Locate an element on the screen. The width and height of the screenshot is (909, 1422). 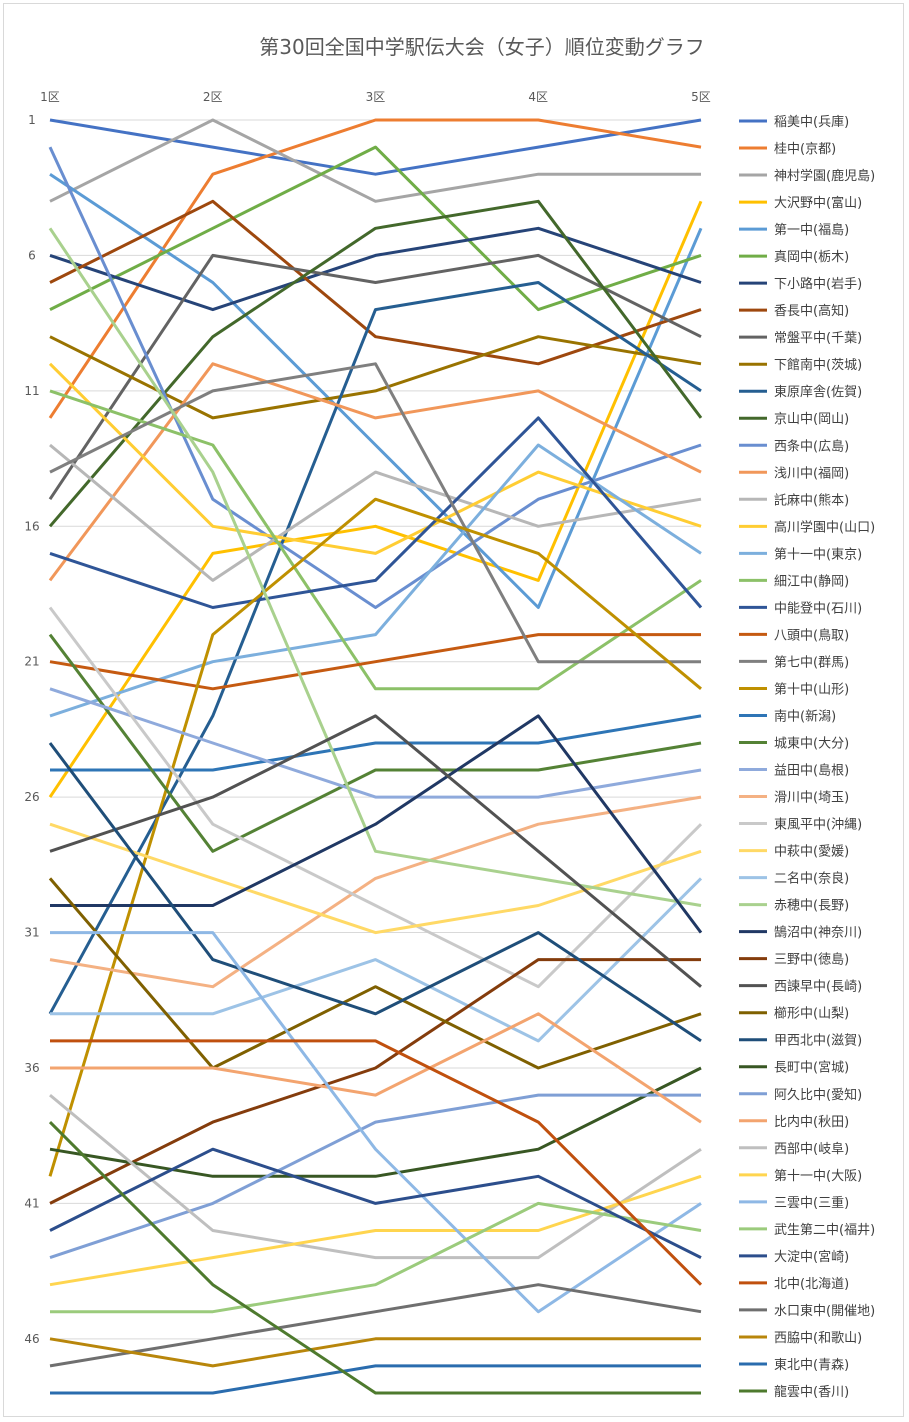
legend-label: 阿久比中(愛知) is located at coordinates (818, 1095).